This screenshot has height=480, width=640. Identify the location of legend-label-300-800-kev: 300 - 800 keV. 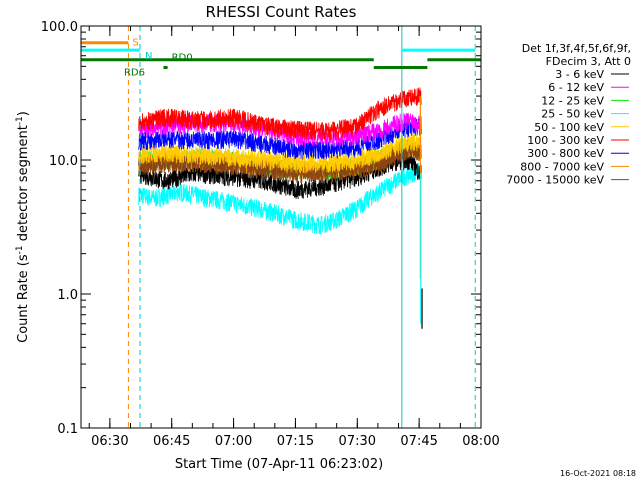
(565, 153).